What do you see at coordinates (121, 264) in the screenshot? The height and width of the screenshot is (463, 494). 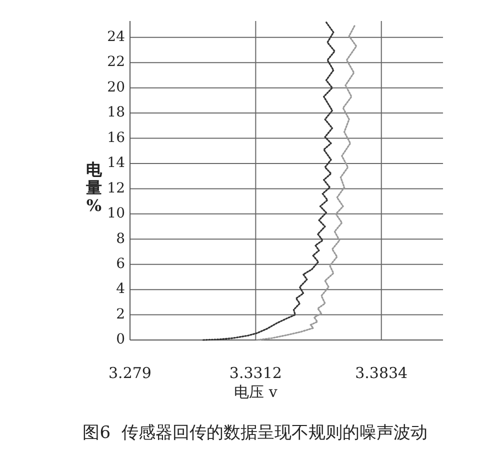 I see `y-tick-label: 6` at bounding box center [121, 264].